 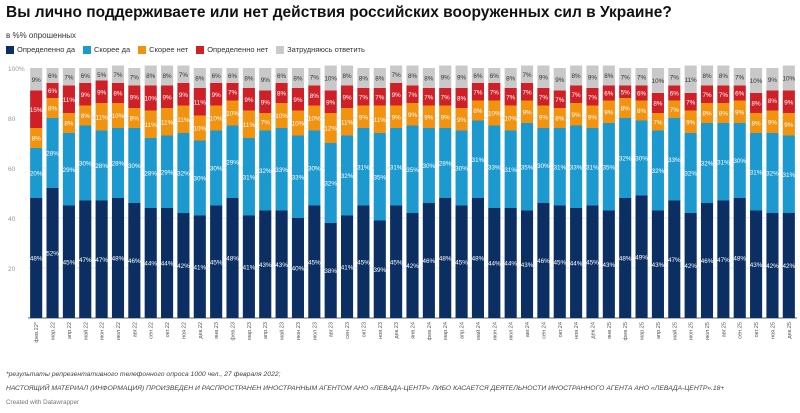 I want to click on legend-swatch, so click(x=87, y=49).